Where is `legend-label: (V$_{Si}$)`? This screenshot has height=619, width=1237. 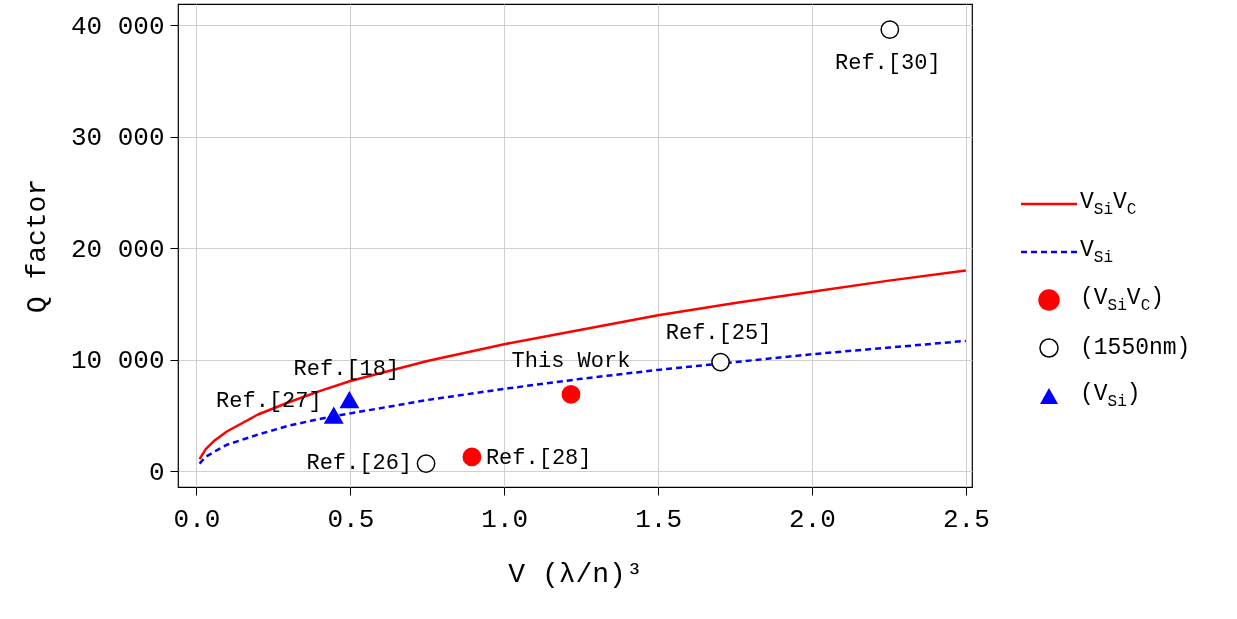 legend-label: (V$_{Si}$) is located at coordinates (1110, 396).